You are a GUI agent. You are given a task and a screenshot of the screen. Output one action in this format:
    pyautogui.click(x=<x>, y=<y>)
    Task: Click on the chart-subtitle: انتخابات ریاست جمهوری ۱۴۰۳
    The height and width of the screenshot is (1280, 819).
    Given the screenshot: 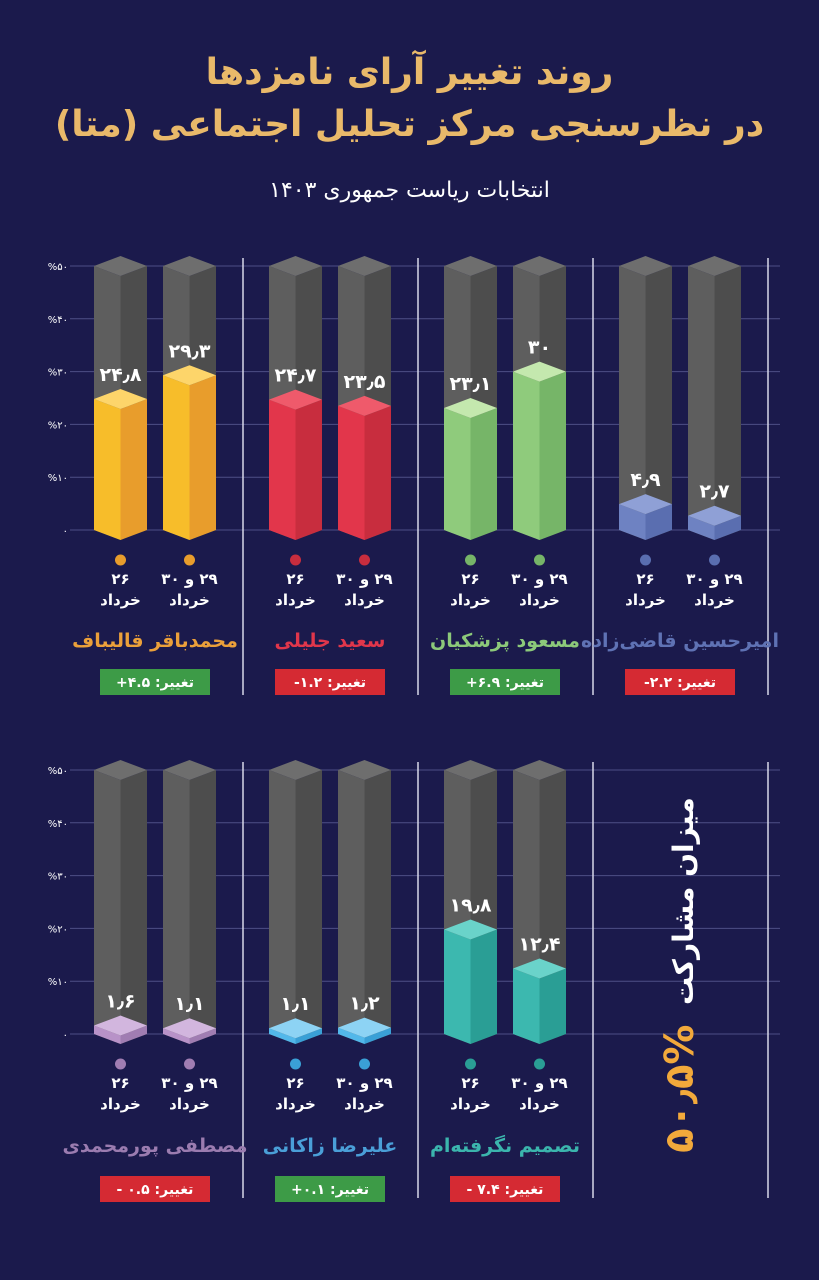 What is the action you would take?
    pyautogui.click(x=409, y=190)
    